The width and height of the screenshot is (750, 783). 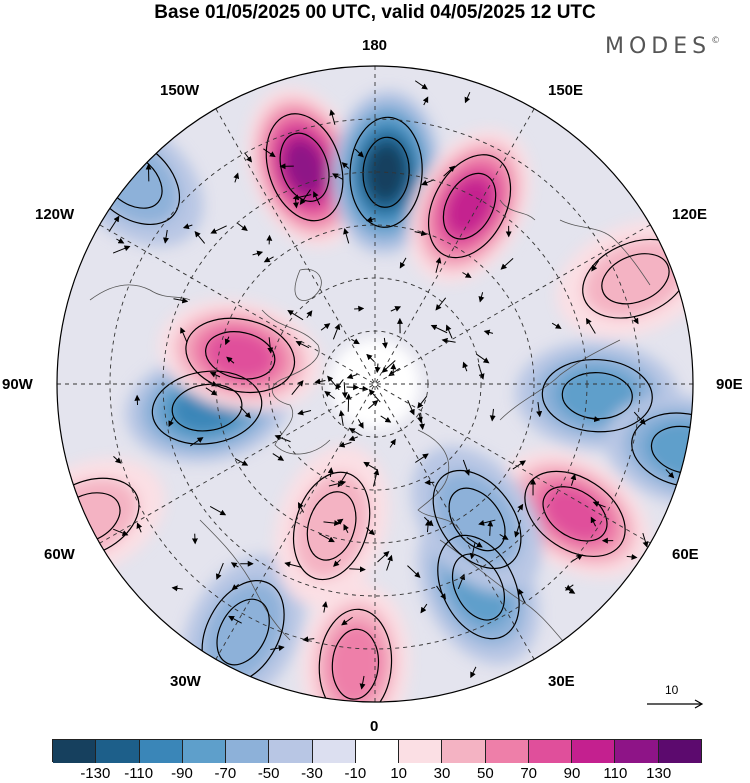 I want to click on colorbar-tick: -10, so click(x=355, y=773).